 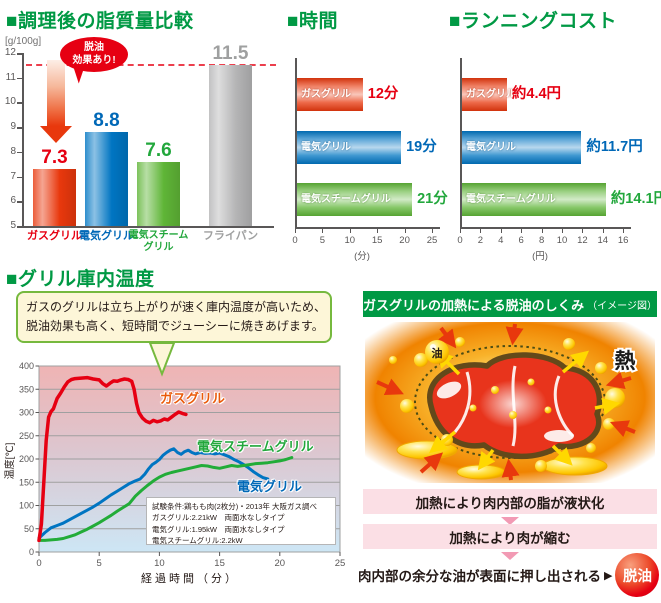 What do you see at coordinates (13, 201) in the screenshot?
I see `y-tick-label: 6` at bounding box center [13, 201].